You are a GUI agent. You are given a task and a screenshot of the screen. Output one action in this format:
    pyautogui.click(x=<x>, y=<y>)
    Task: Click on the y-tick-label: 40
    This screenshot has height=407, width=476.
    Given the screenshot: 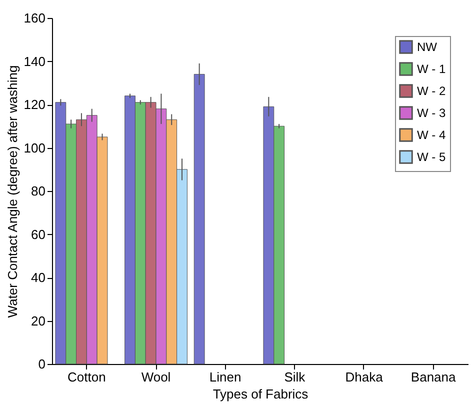 What is the action you would take?
    pyautogui.click(x=38, y=277)
    